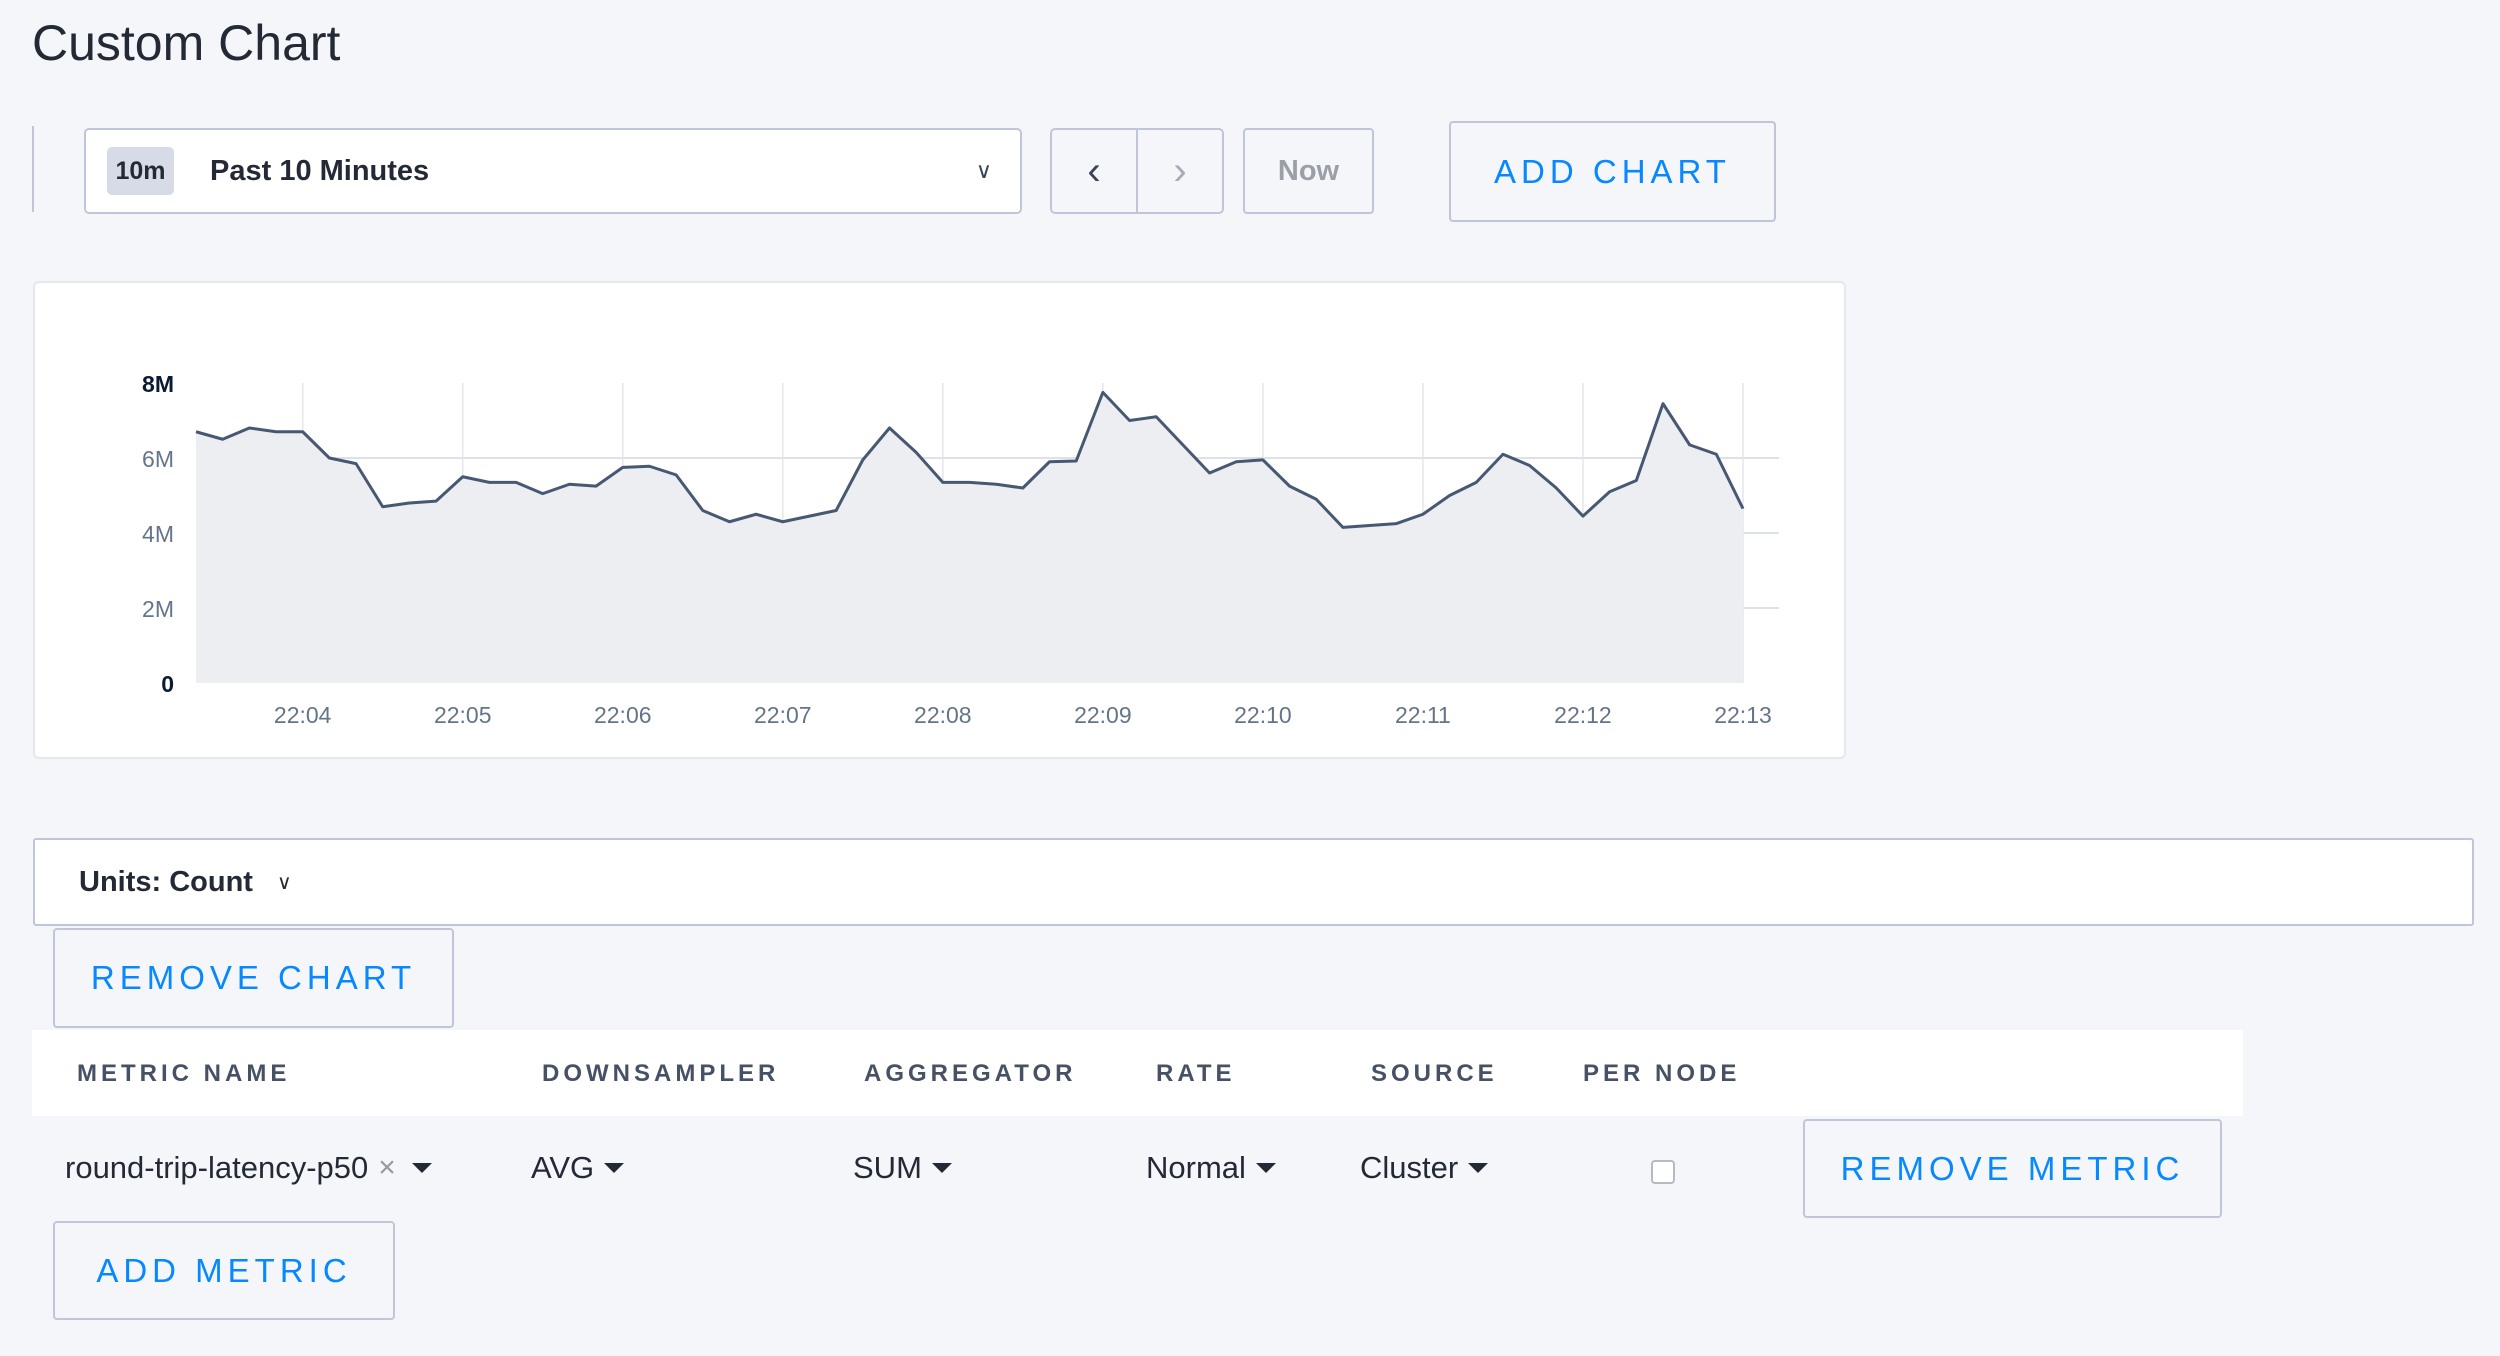 The height and width of the screenshot is (1356, 2500). I want to click on aggregator-select: SUM, so click(902, 1168).